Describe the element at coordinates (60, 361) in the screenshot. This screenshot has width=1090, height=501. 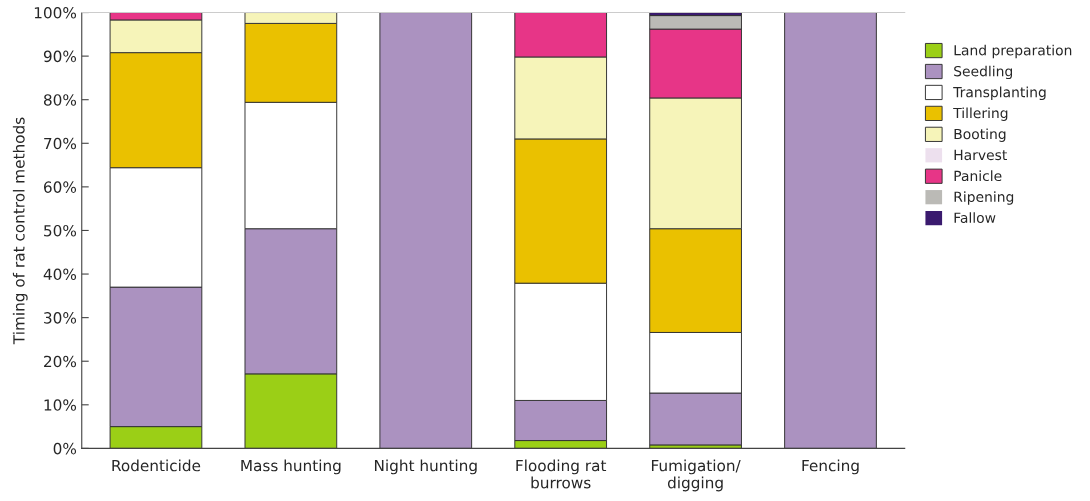
I see `y-tick-label: 20%` at that location.